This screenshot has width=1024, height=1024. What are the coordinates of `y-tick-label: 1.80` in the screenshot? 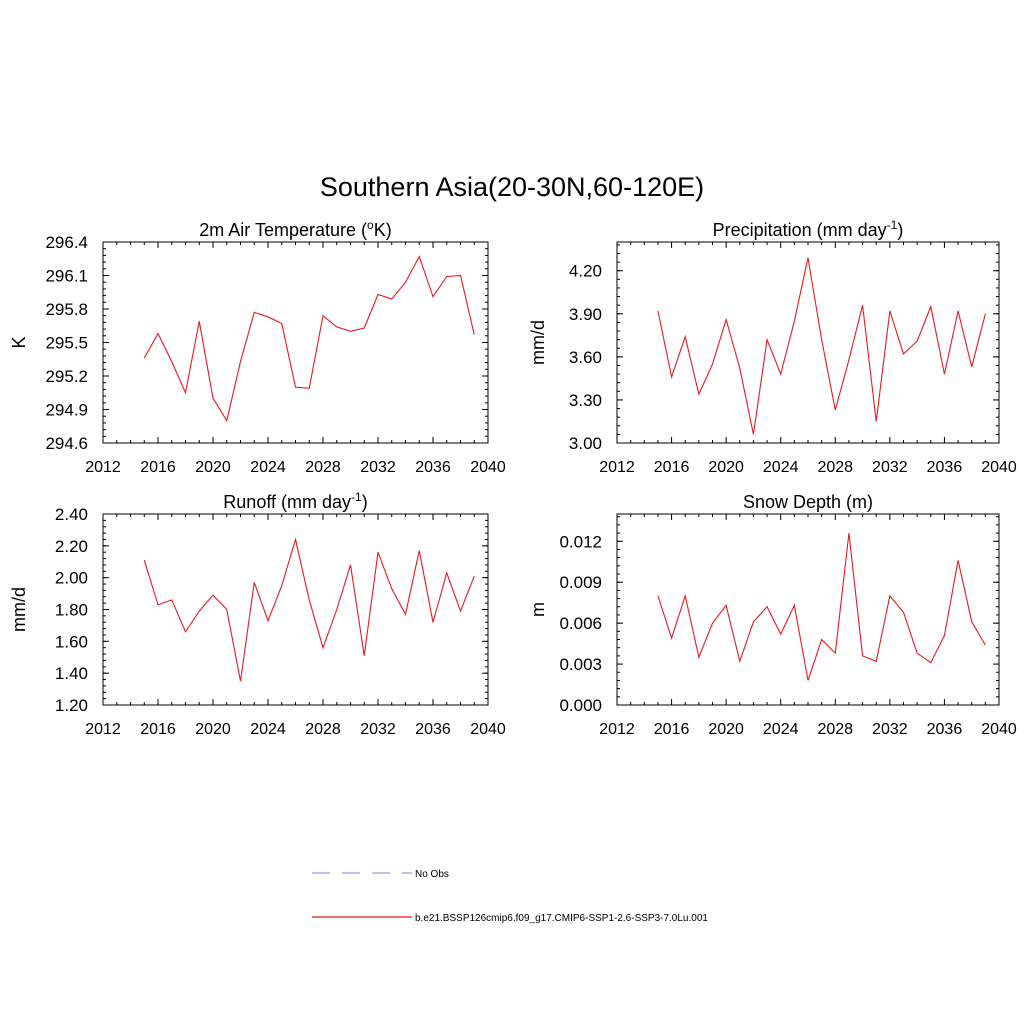 It's located at (71, 610).